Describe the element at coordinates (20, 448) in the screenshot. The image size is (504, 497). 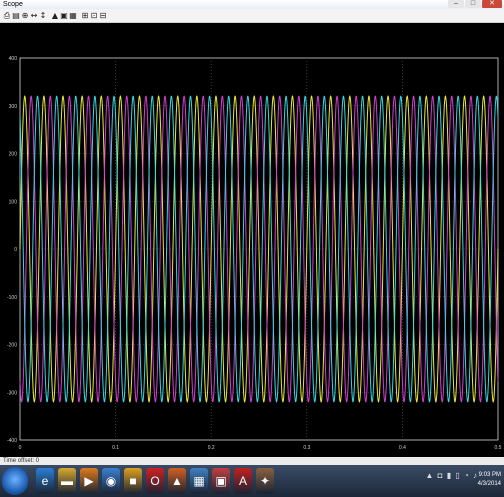
I see `x-tick-label: 0` at that location.